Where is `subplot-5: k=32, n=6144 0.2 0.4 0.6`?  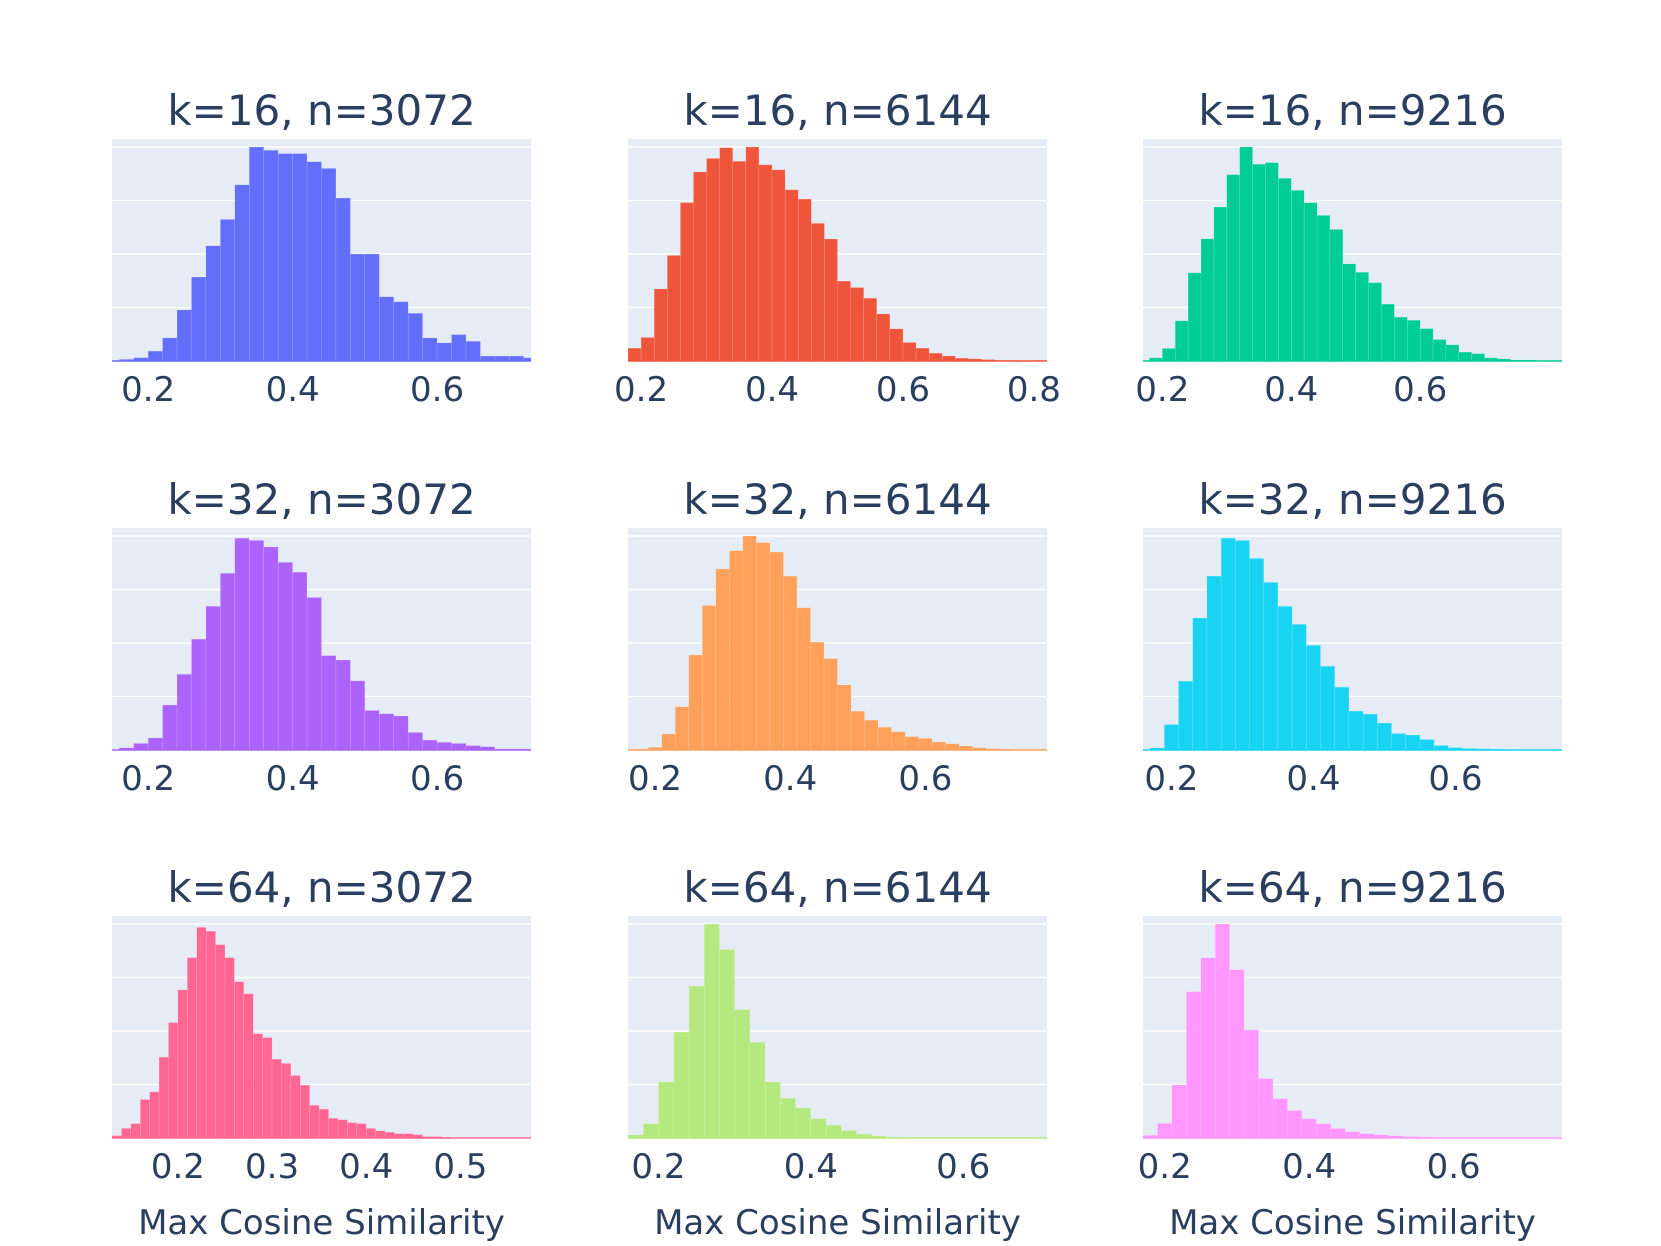 subplot-5: k=32, n=6144 0.2 0.4 0.6 is located at coordinates (837, 637).